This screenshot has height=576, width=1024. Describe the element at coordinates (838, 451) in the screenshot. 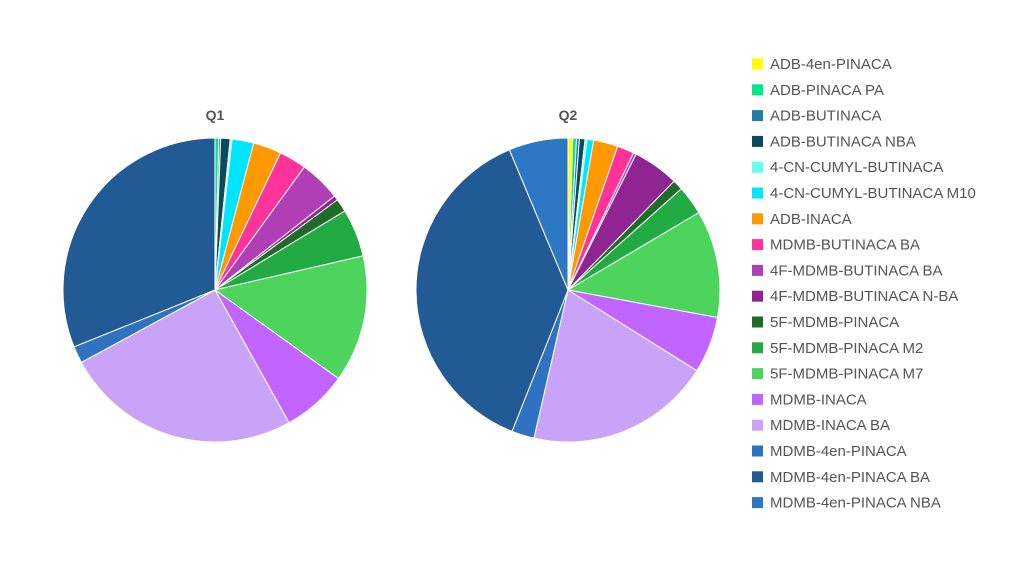

I see `legend-label: MDMB-4en-PINACA` at that location.